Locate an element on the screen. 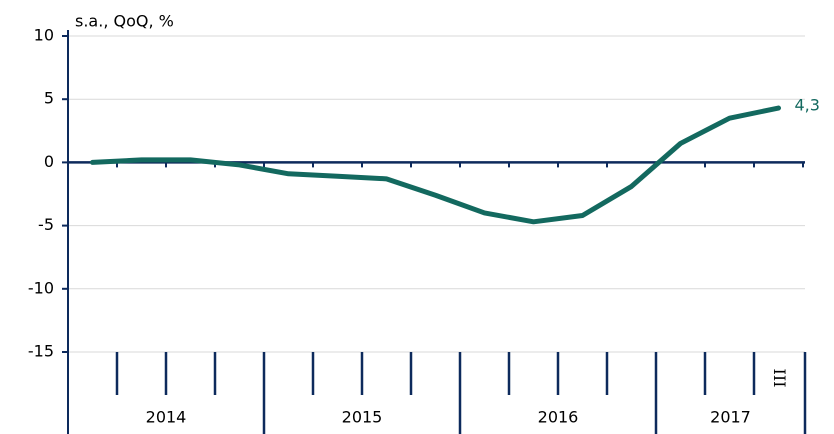 This screenshot has width=834, height=434. y-axis-label: s.a., QoQ, % is located at coordinates (124, 21).